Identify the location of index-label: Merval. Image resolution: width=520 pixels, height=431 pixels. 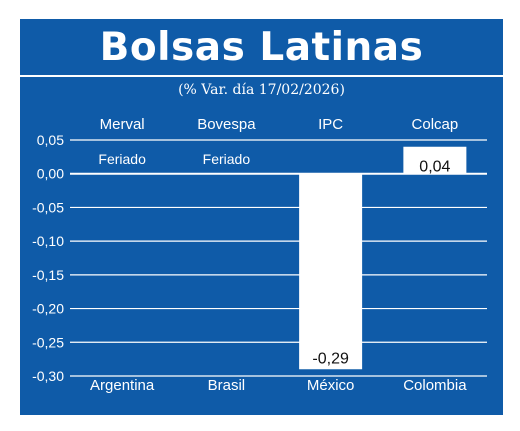
(122, 124).